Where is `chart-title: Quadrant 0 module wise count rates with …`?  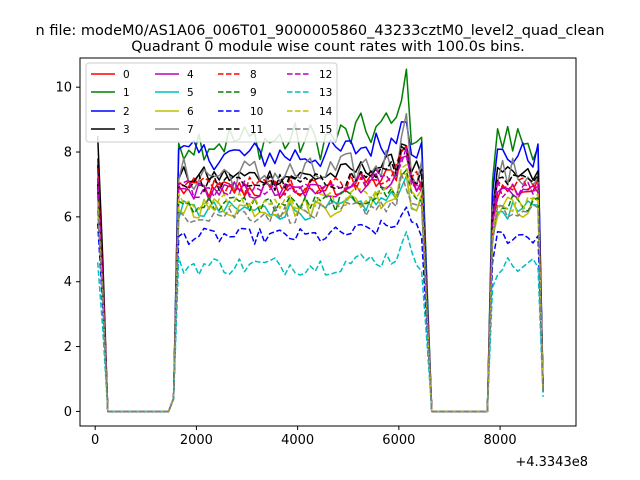 chart-title: Quadrant 0 module wise count rates with … is located at coordinates (328, 47).